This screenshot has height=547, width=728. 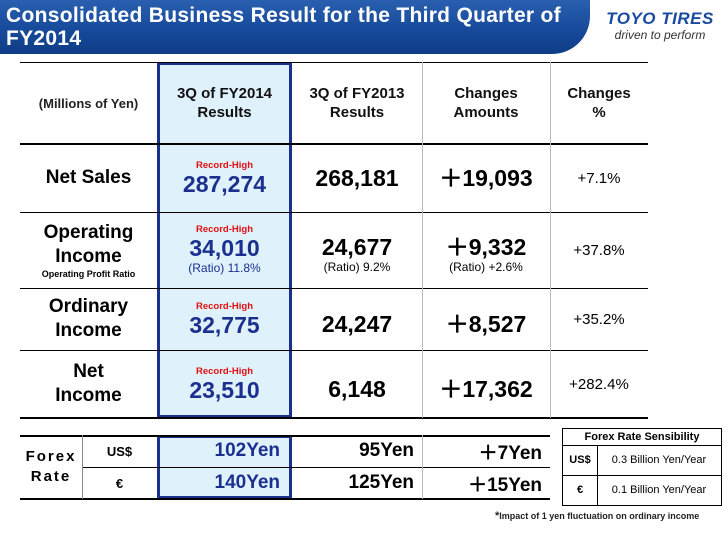 I want to click on sensitivity-title-rule, so click(x=642, y=445).